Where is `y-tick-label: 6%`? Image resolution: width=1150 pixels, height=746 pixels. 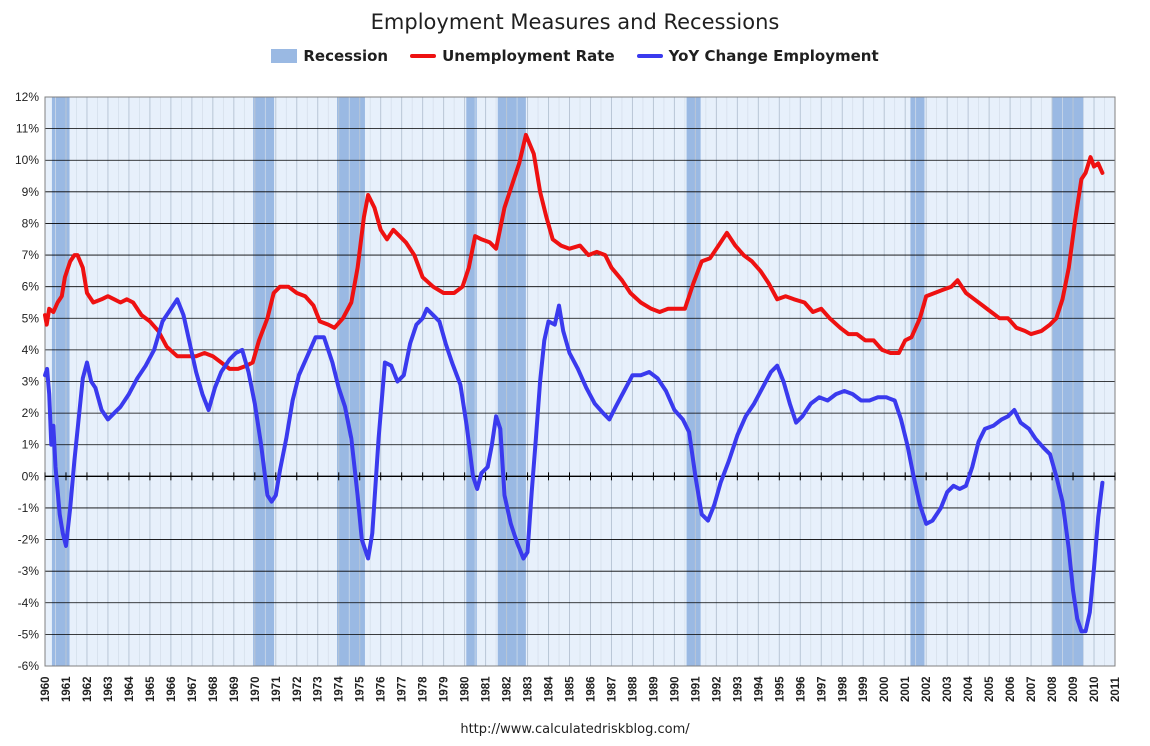
y-tick-label: 6% is located at coordinates (31, 287).